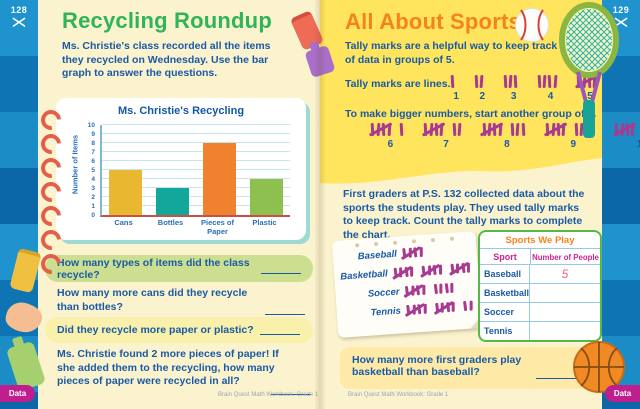  I want to click on chart-y-axis-label: Number of Items, so click(75, 164).